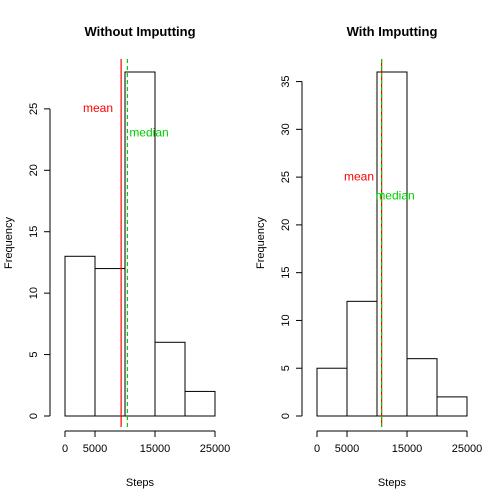  I want to click on chart-title: With Imputting, so click(392, 31).